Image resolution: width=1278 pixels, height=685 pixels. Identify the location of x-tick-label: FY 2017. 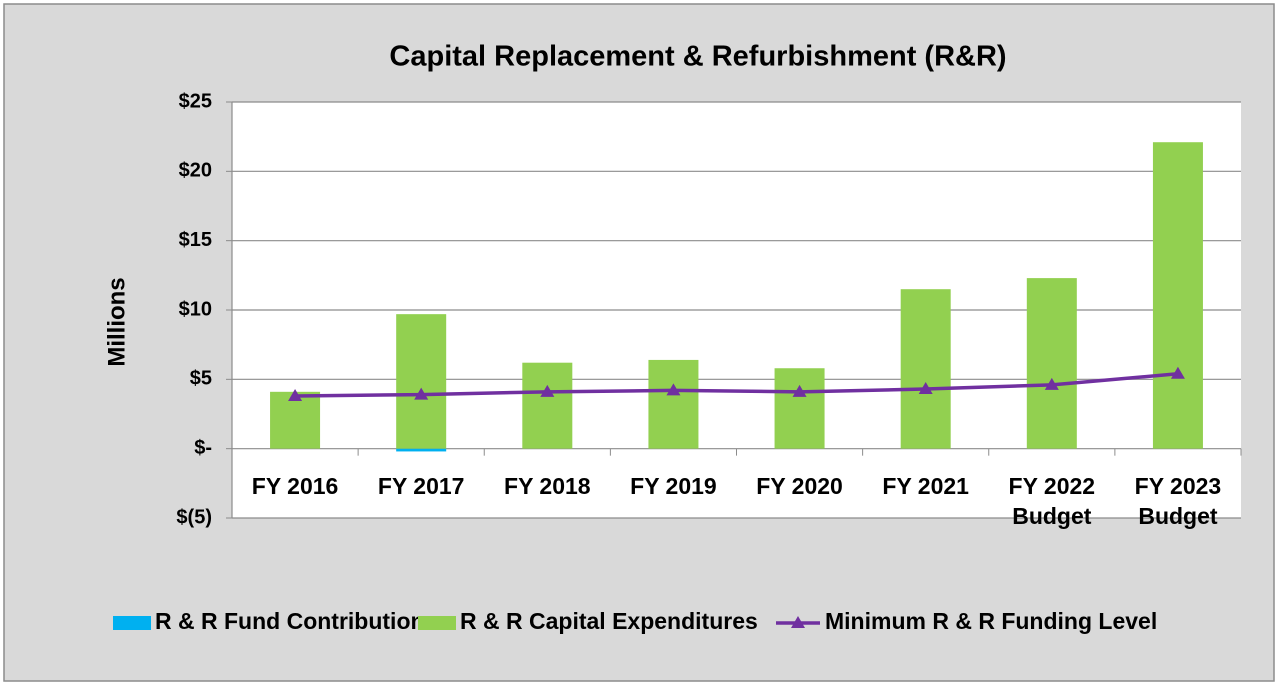
(421, 486).